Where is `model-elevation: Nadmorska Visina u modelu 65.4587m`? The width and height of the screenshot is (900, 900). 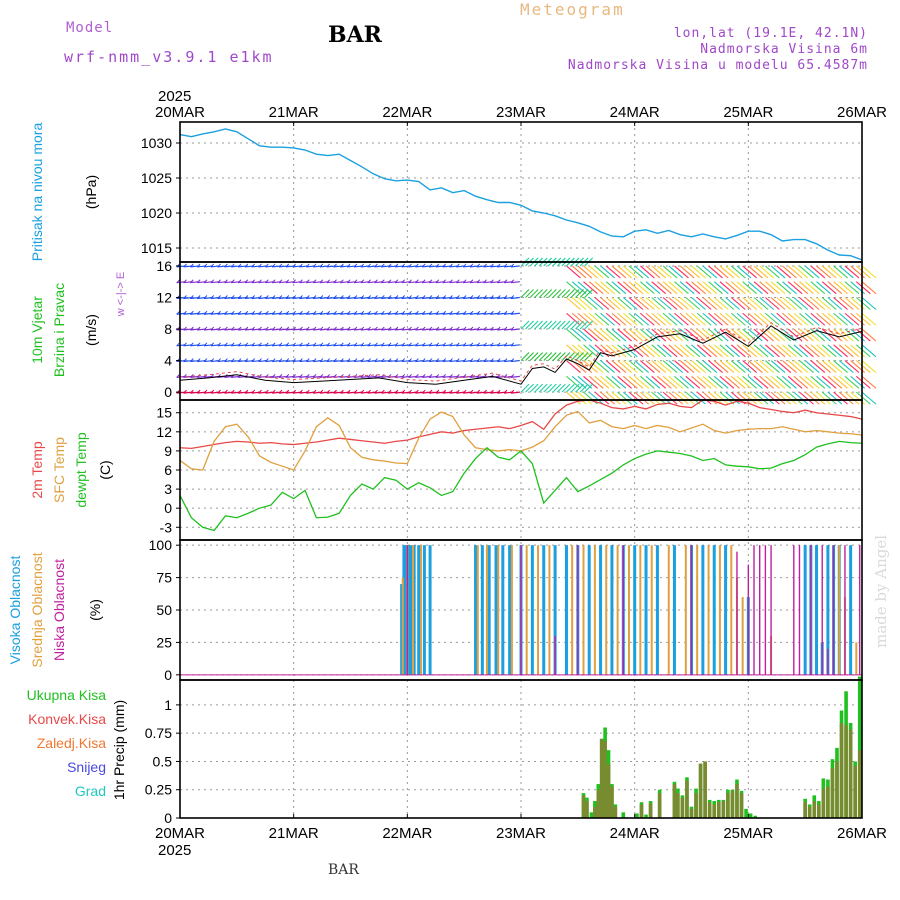 model-elevation: Nadmorska Visina u modelu 65.4587m is located at coordinates (717, 65).